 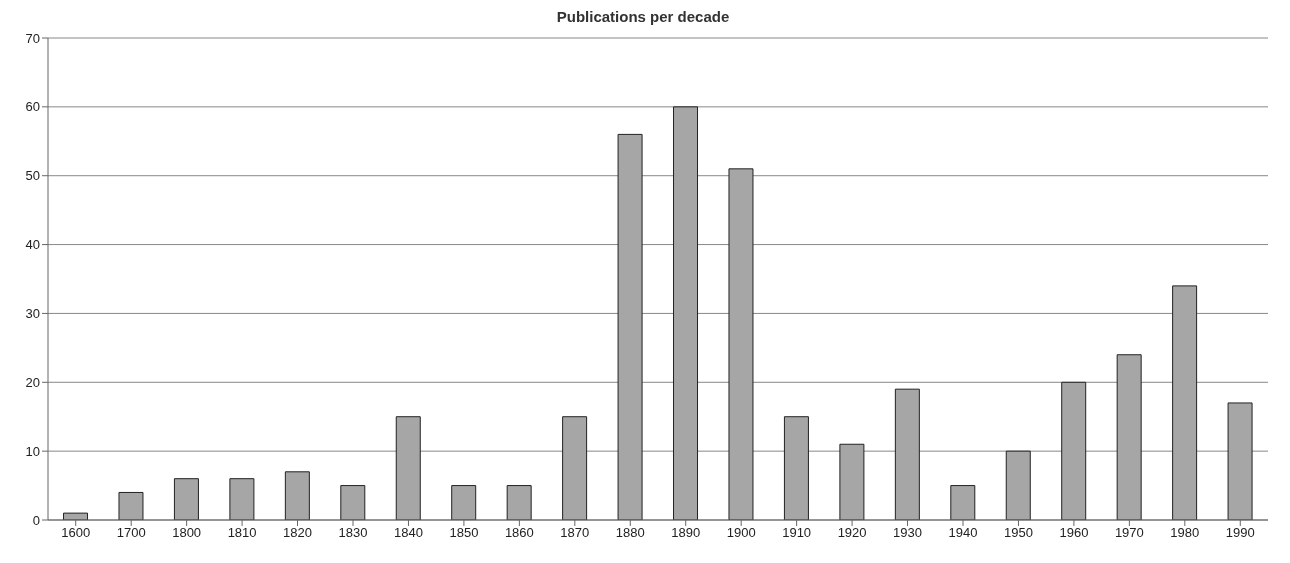 I want to click on x-tick-label: 1950, so click(x=1018, y=533).